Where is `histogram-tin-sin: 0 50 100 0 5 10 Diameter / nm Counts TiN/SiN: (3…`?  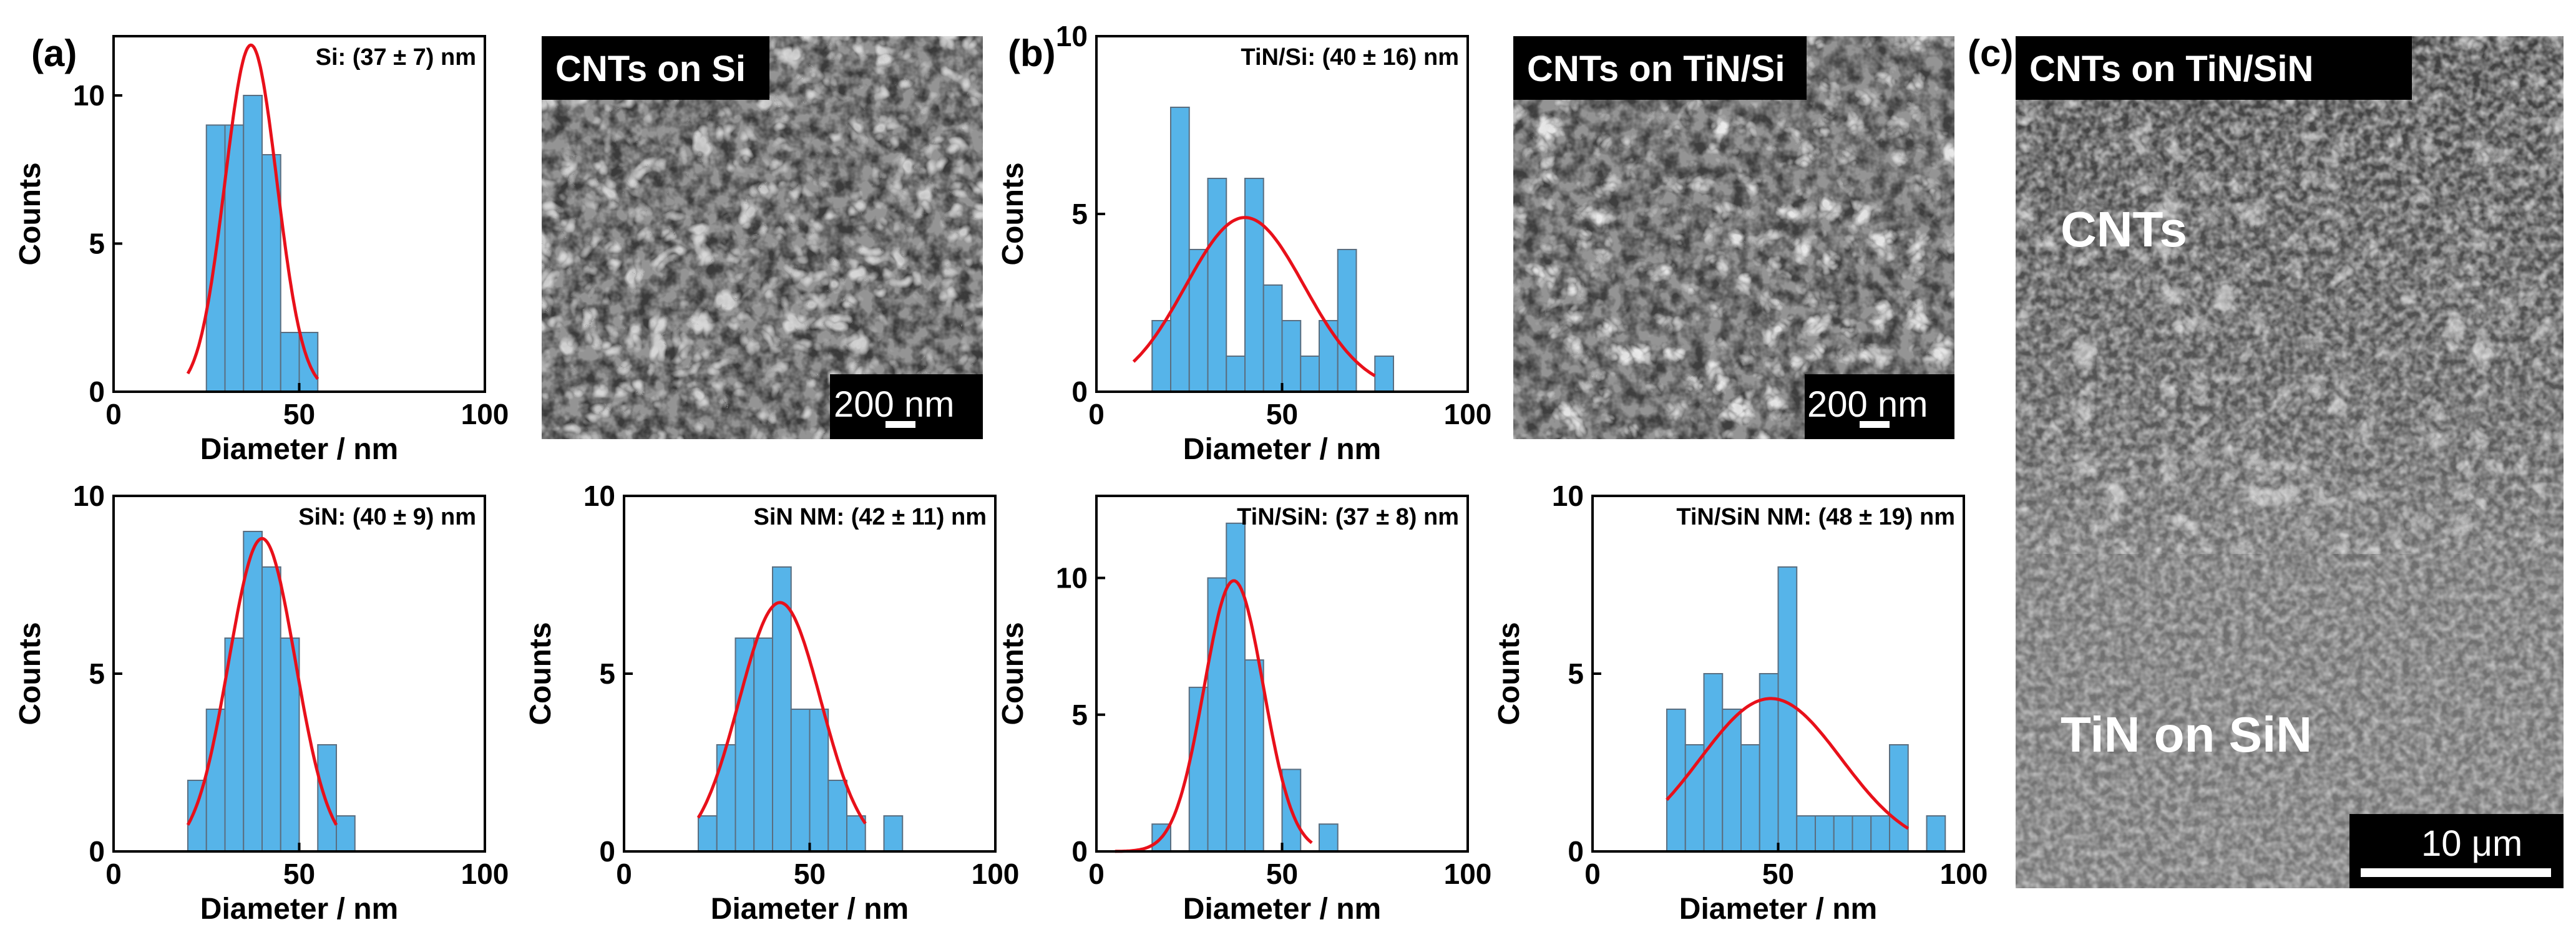 histogram-tin-sin: 0 50 100 0 5 10 Diameter / nm Counts TiN/SiN: (3… is located at coordinates (1244, 711).